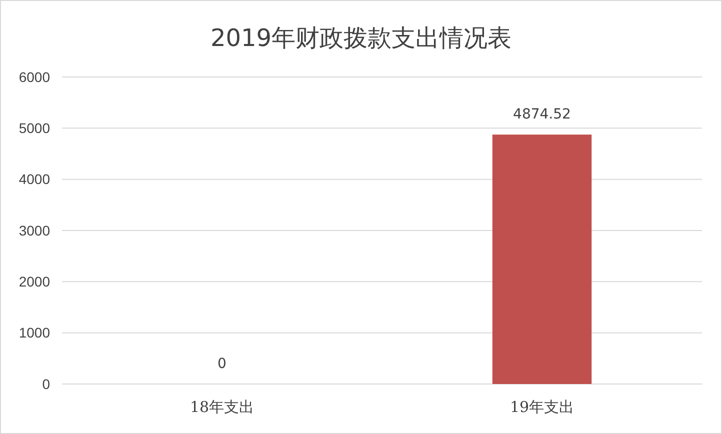 The width and height of the screenshot is (722, 434). Describe the element at coordinates (34, 230) in the screenshot. I see `y-tick-label: 3000` at that location.